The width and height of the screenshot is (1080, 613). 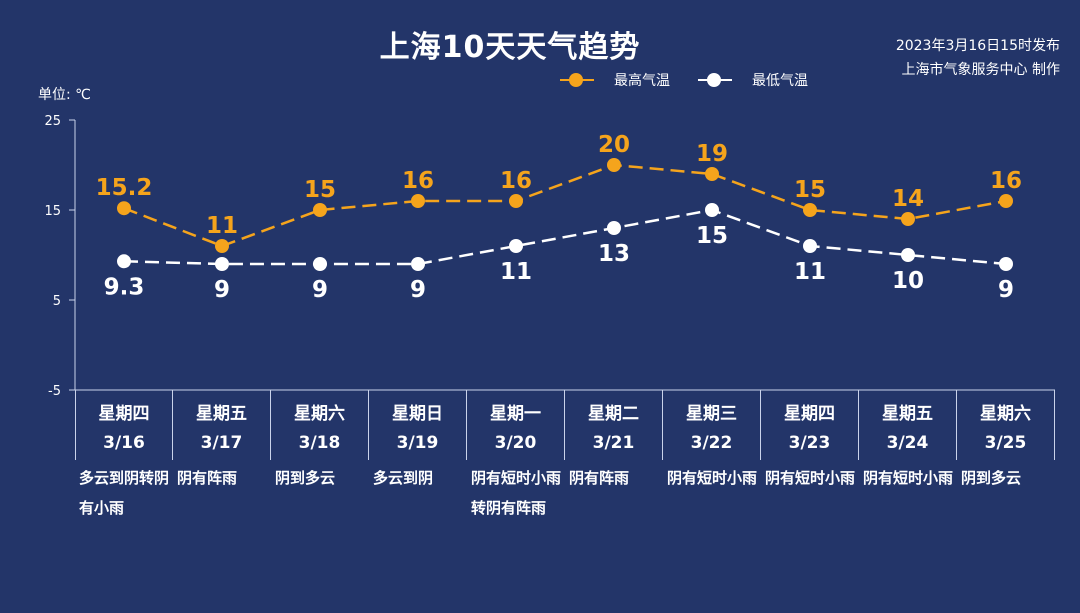 I want to click on day-weekday: 星期一, so click(x=515, y=414).